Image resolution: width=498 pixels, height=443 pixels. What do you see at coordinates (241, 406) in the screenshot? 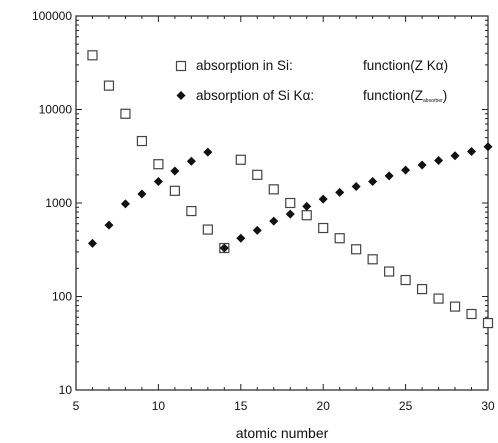
I see `x-tick-label: 15` at bounding box center [241, 406].